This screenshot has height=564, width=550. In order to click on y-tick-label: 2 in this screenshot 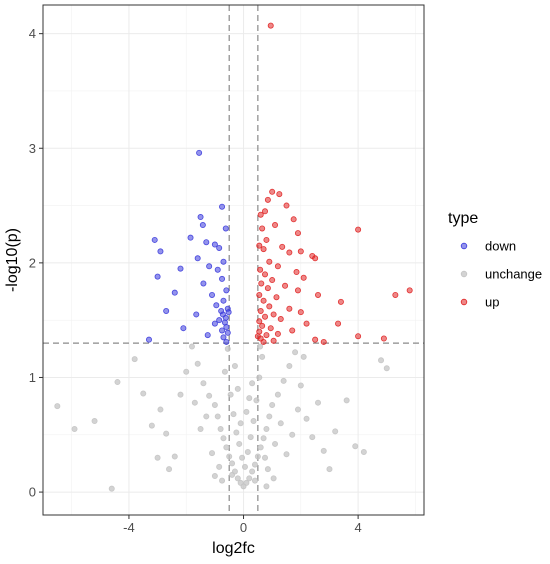, I will do `click(32, 262)`.